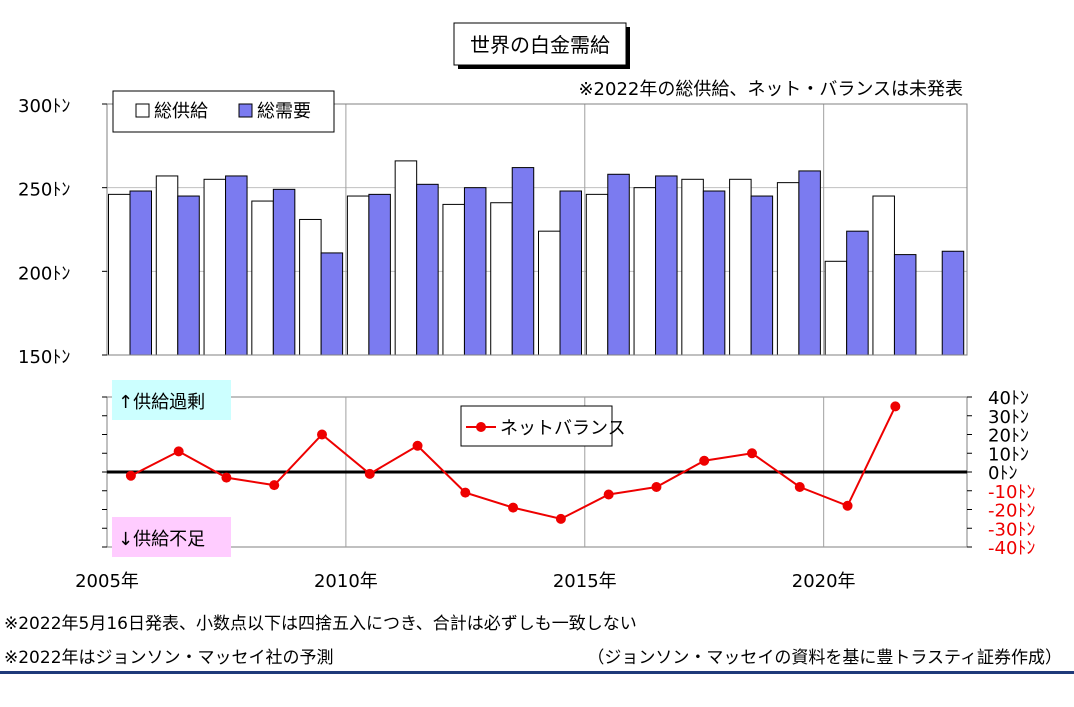  I want to click on line-y-tick-label: -40ﾄﾝ, so click(1011, 548).